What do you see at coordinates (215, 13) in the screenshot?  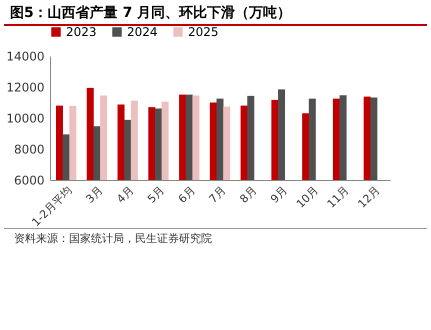 I see `chart-title: 图5：山西省产量 7 月同、环比下滑（万吨）` at bounding box center [215, 13].